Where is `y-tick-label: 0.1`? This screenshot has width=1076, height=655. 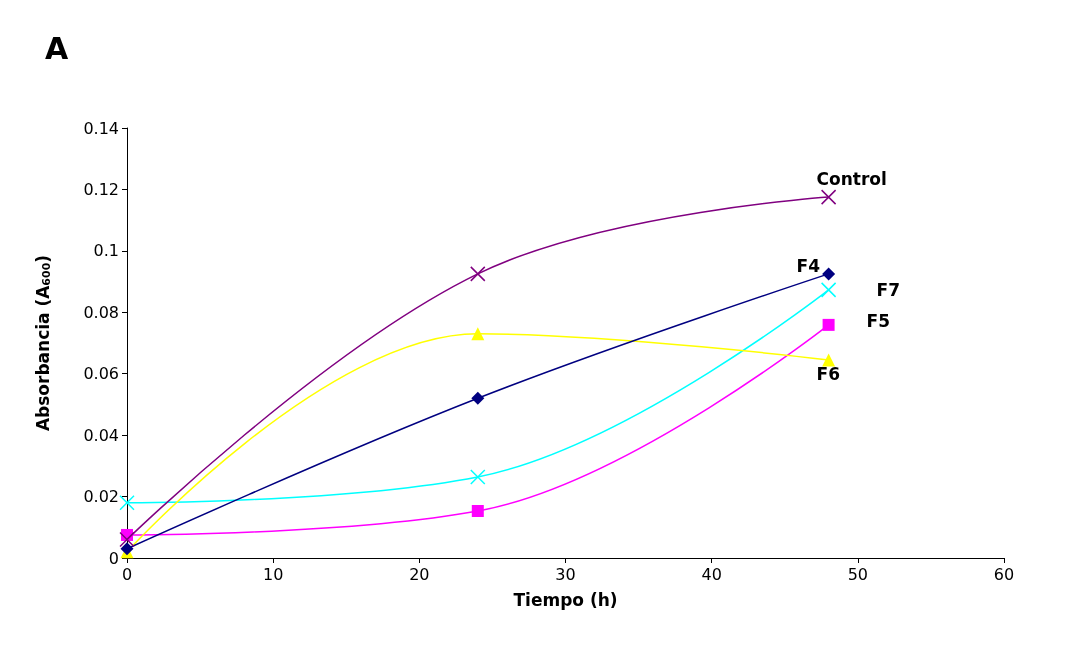
y-tick-label: 0.1 is located at coordinates (106, 251).